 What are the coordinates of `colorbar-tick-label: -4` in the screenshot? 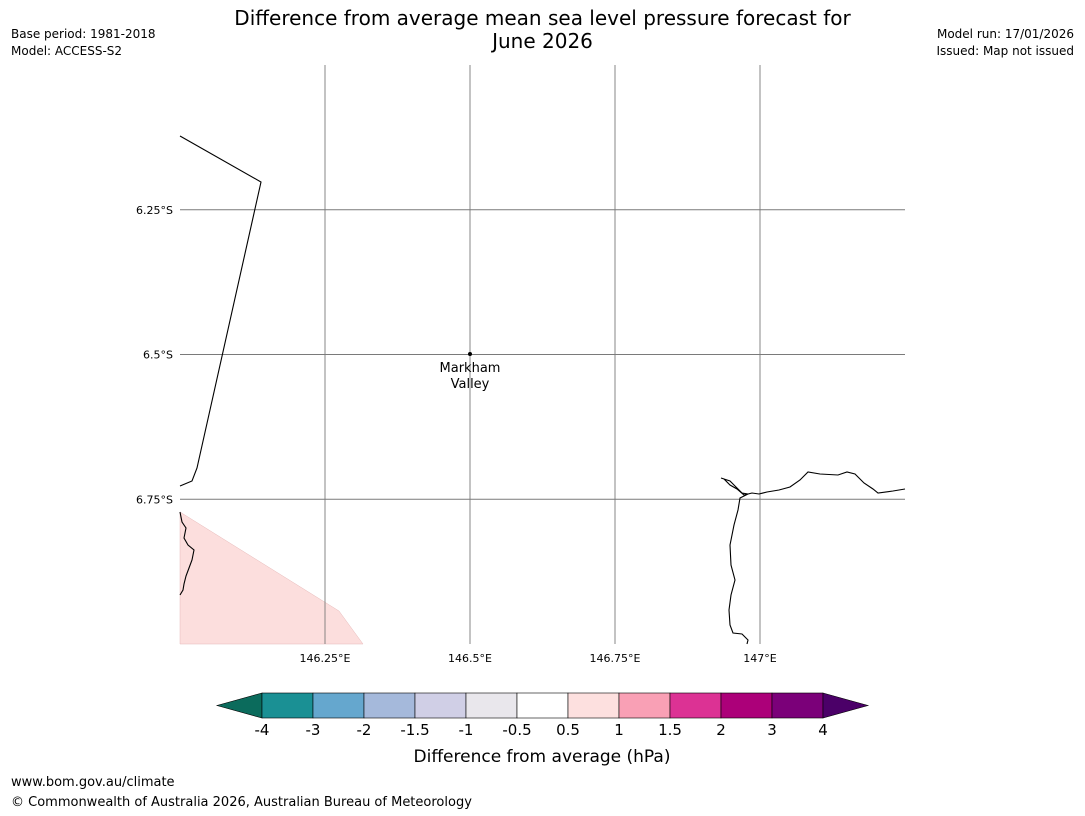 It's located at (262, 730).